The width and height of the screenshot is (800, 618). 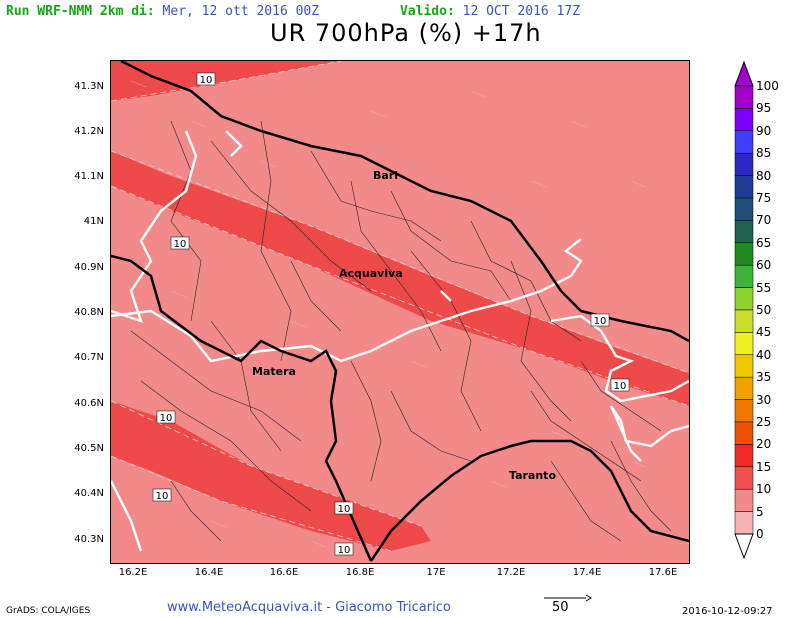 I want to click on colorbar-level-label: 50, so click(x=764, y=310).